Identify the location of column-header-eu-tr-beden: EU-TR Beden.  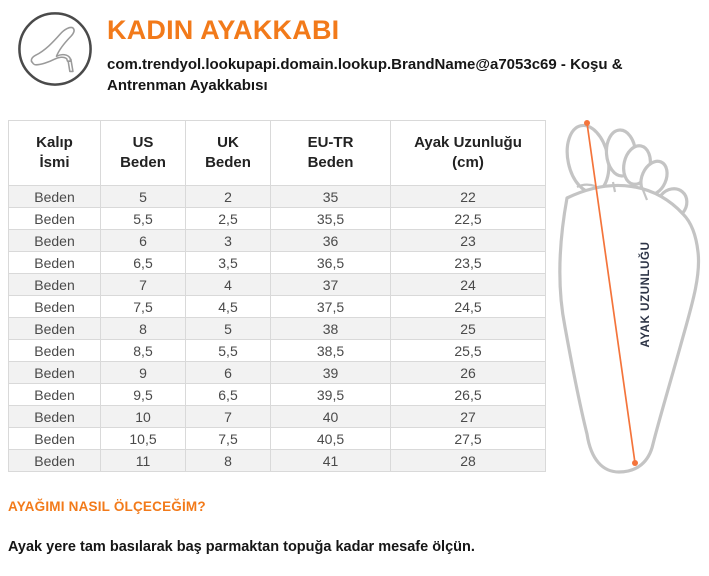
(330, 153).